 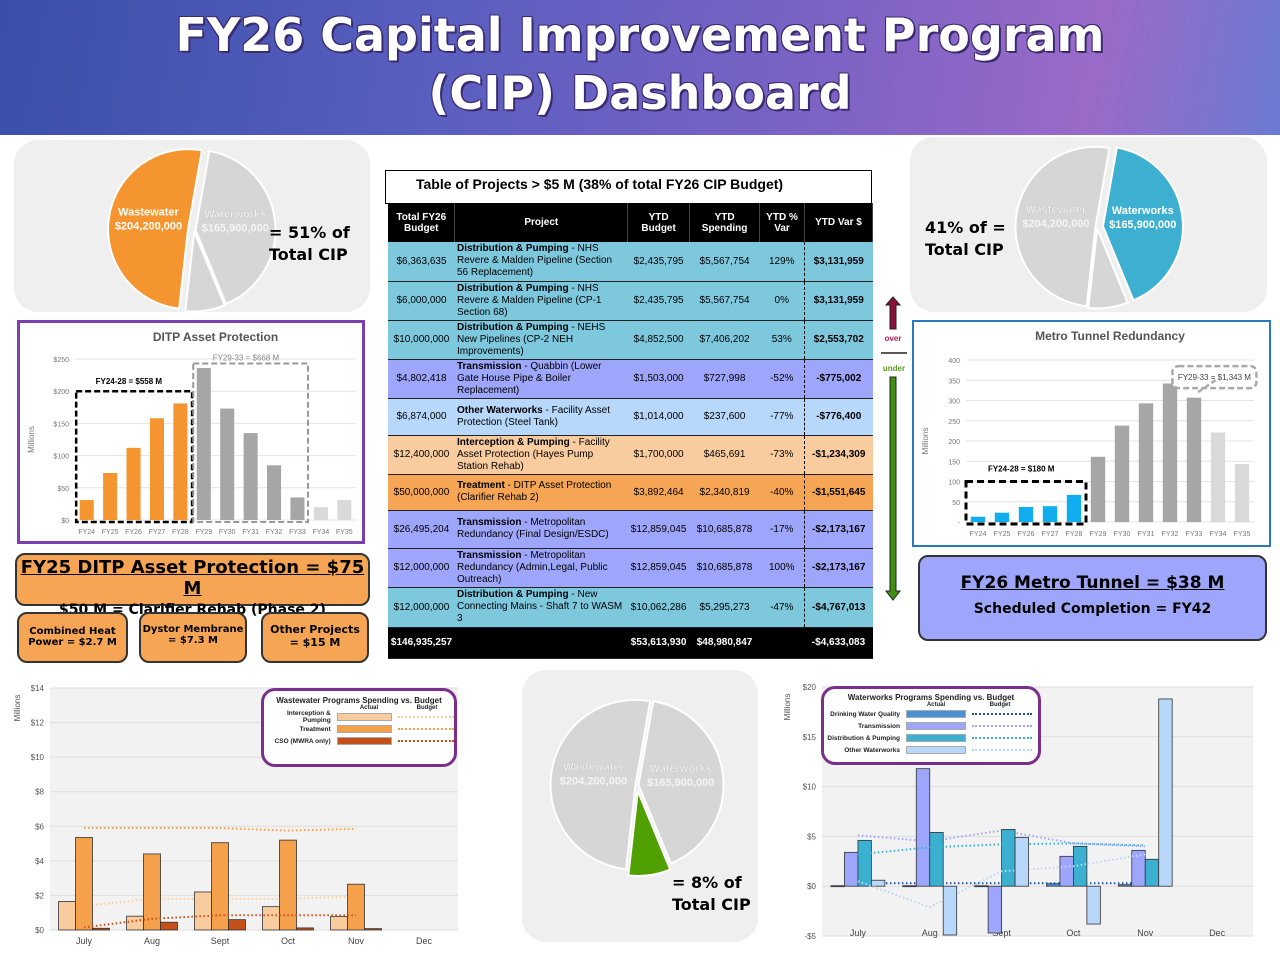 I want to click on x-tick-label: FY27, so click(x=1050, y=534).